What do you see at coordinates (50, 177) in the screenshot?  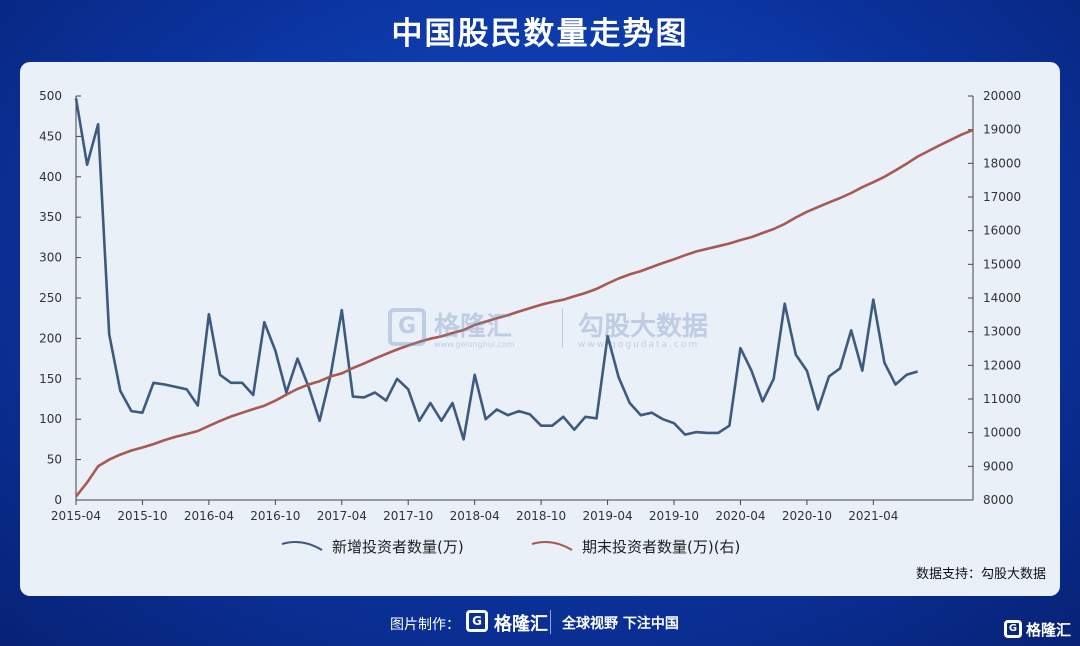 I see `y-left-tick-label: 400` at bounding box center [50, 177].